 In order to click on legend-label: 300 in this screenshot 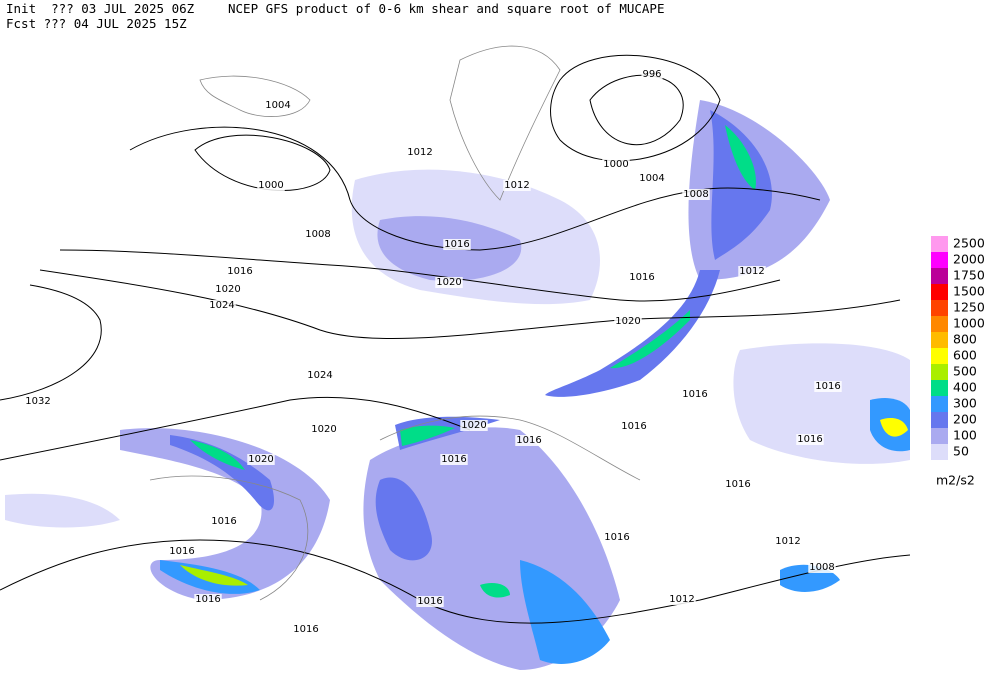, I will do `click(965, 403)`.